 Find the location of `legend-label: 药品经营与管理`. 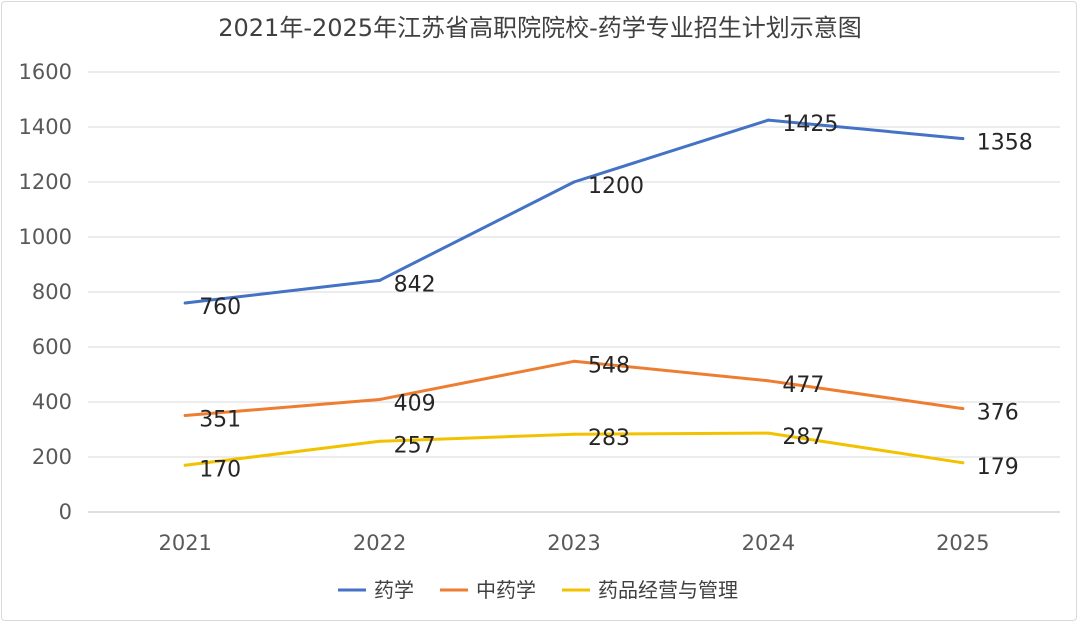

legend-label: 药品经营与管理 is located at coordinates (668, 590).